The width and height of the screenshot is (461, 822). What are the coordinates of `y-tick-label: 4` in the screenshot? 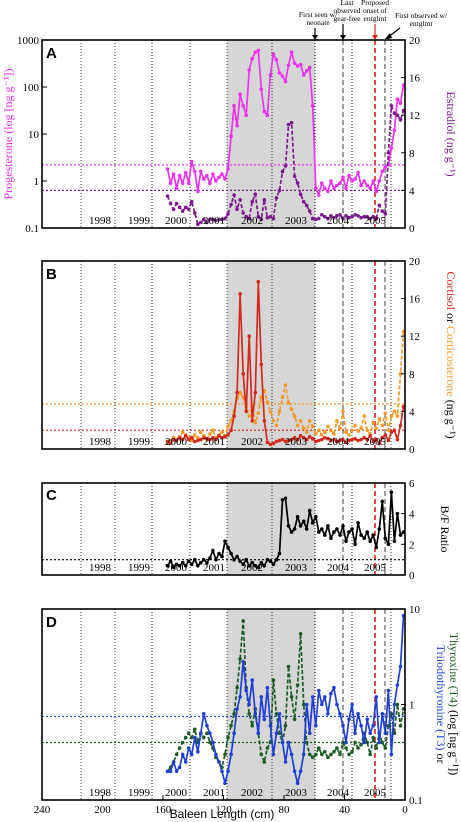 It's located at (412, 191).